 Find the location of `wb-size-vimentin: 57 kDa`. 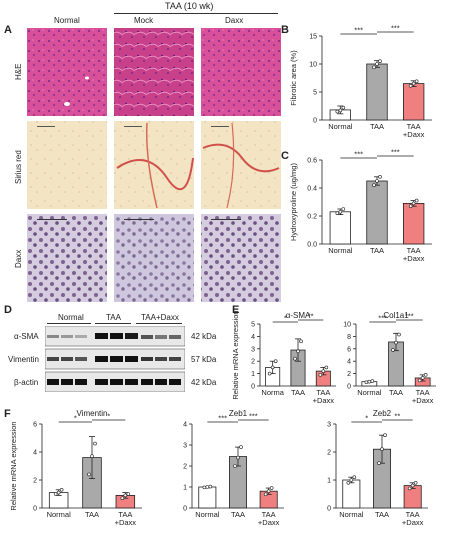

wb-size-vimentin: 57 kDa is located at coordinates (204, 359).